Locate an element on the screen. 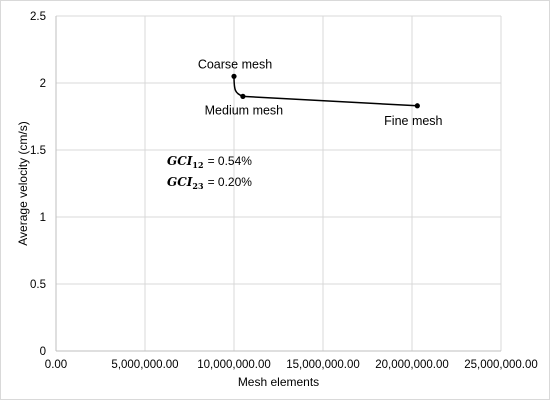 Image resolution: width=550 pixels, height=400 pixels. y-tick-label: 2.5 is located at coordinates (38, 17).